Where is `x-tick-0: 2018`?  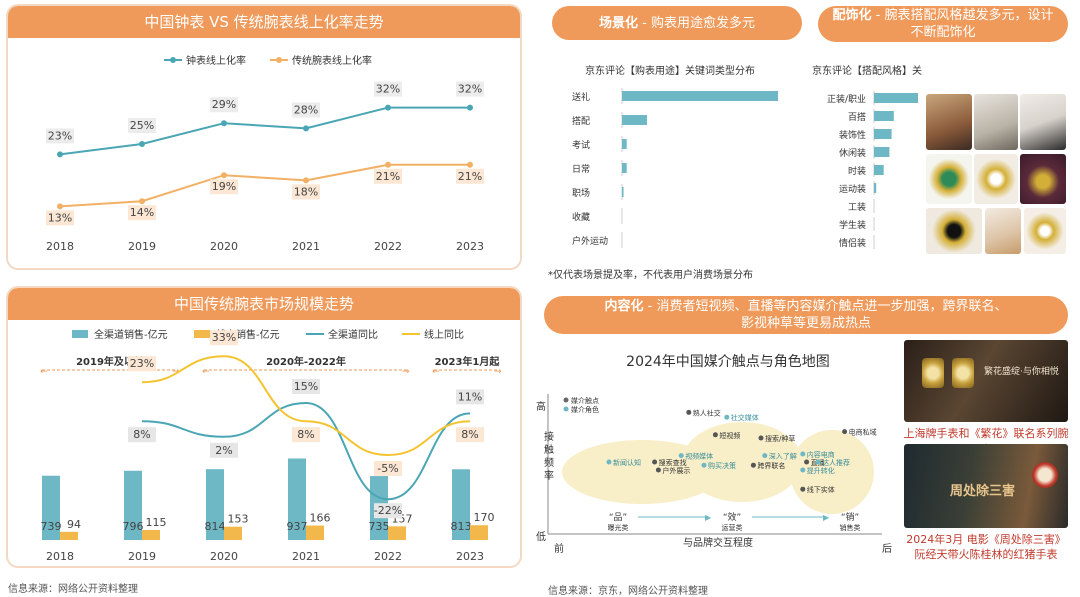 x-tick-0: 2018 is located at coordinates (60, 556).